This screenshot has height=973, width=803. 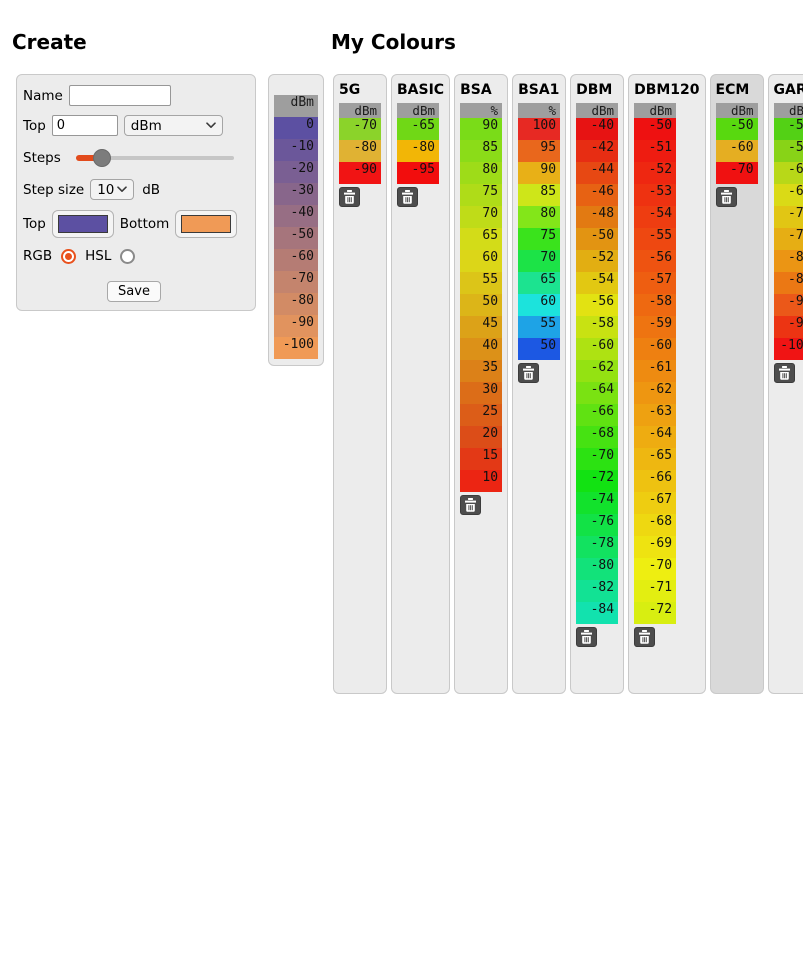 I want to click on colour-scale-cell: -78, so click(x=597, y=547).